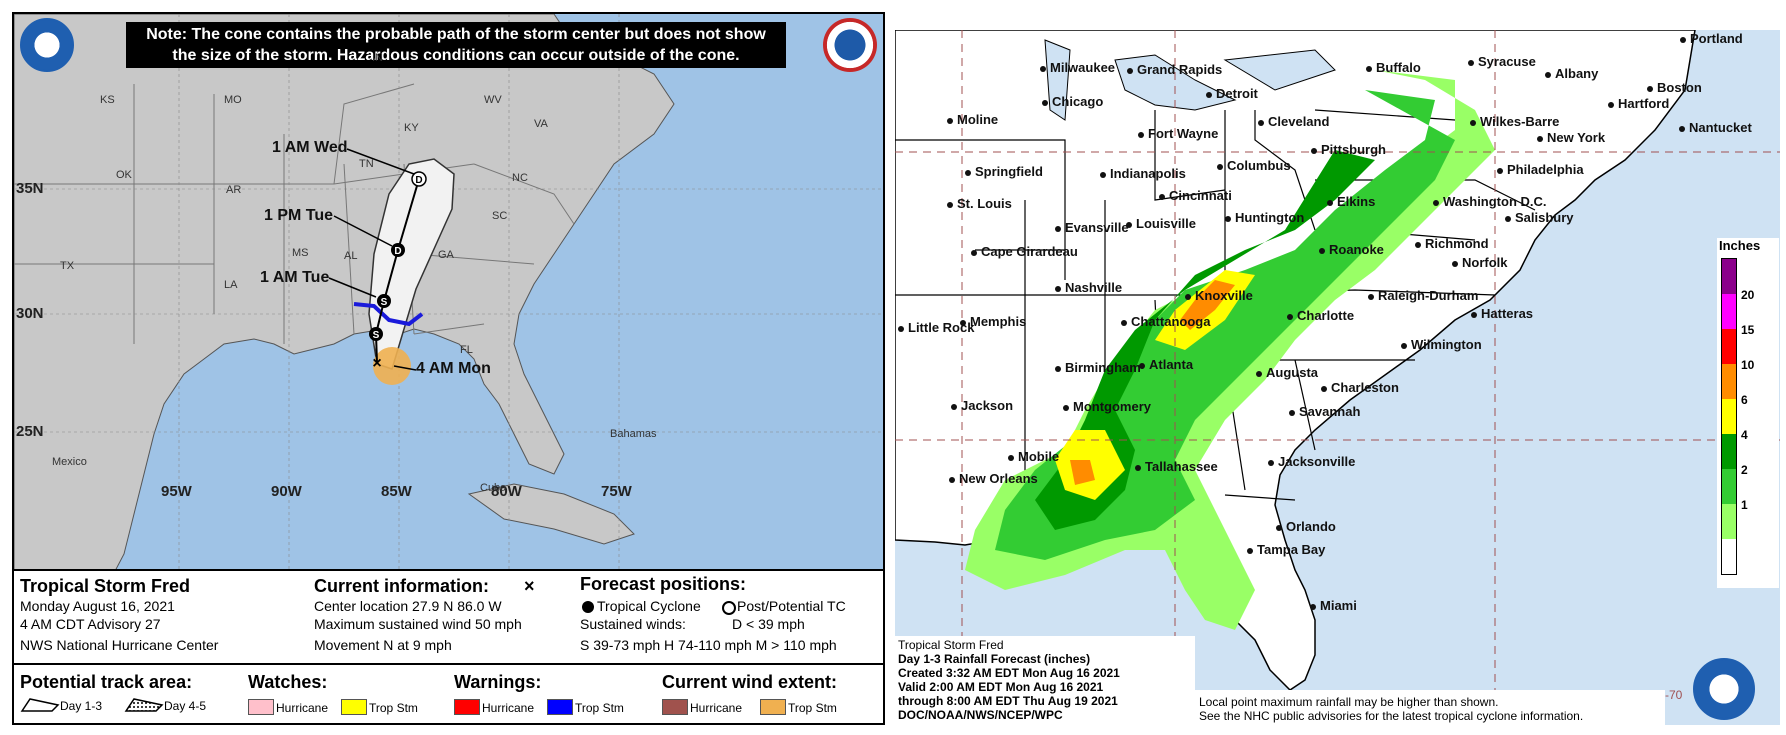  What do you see at coordinates (993, 321) in the screenshot?
I see `city-memphis: Memphis` at bounding box center [993, 321].